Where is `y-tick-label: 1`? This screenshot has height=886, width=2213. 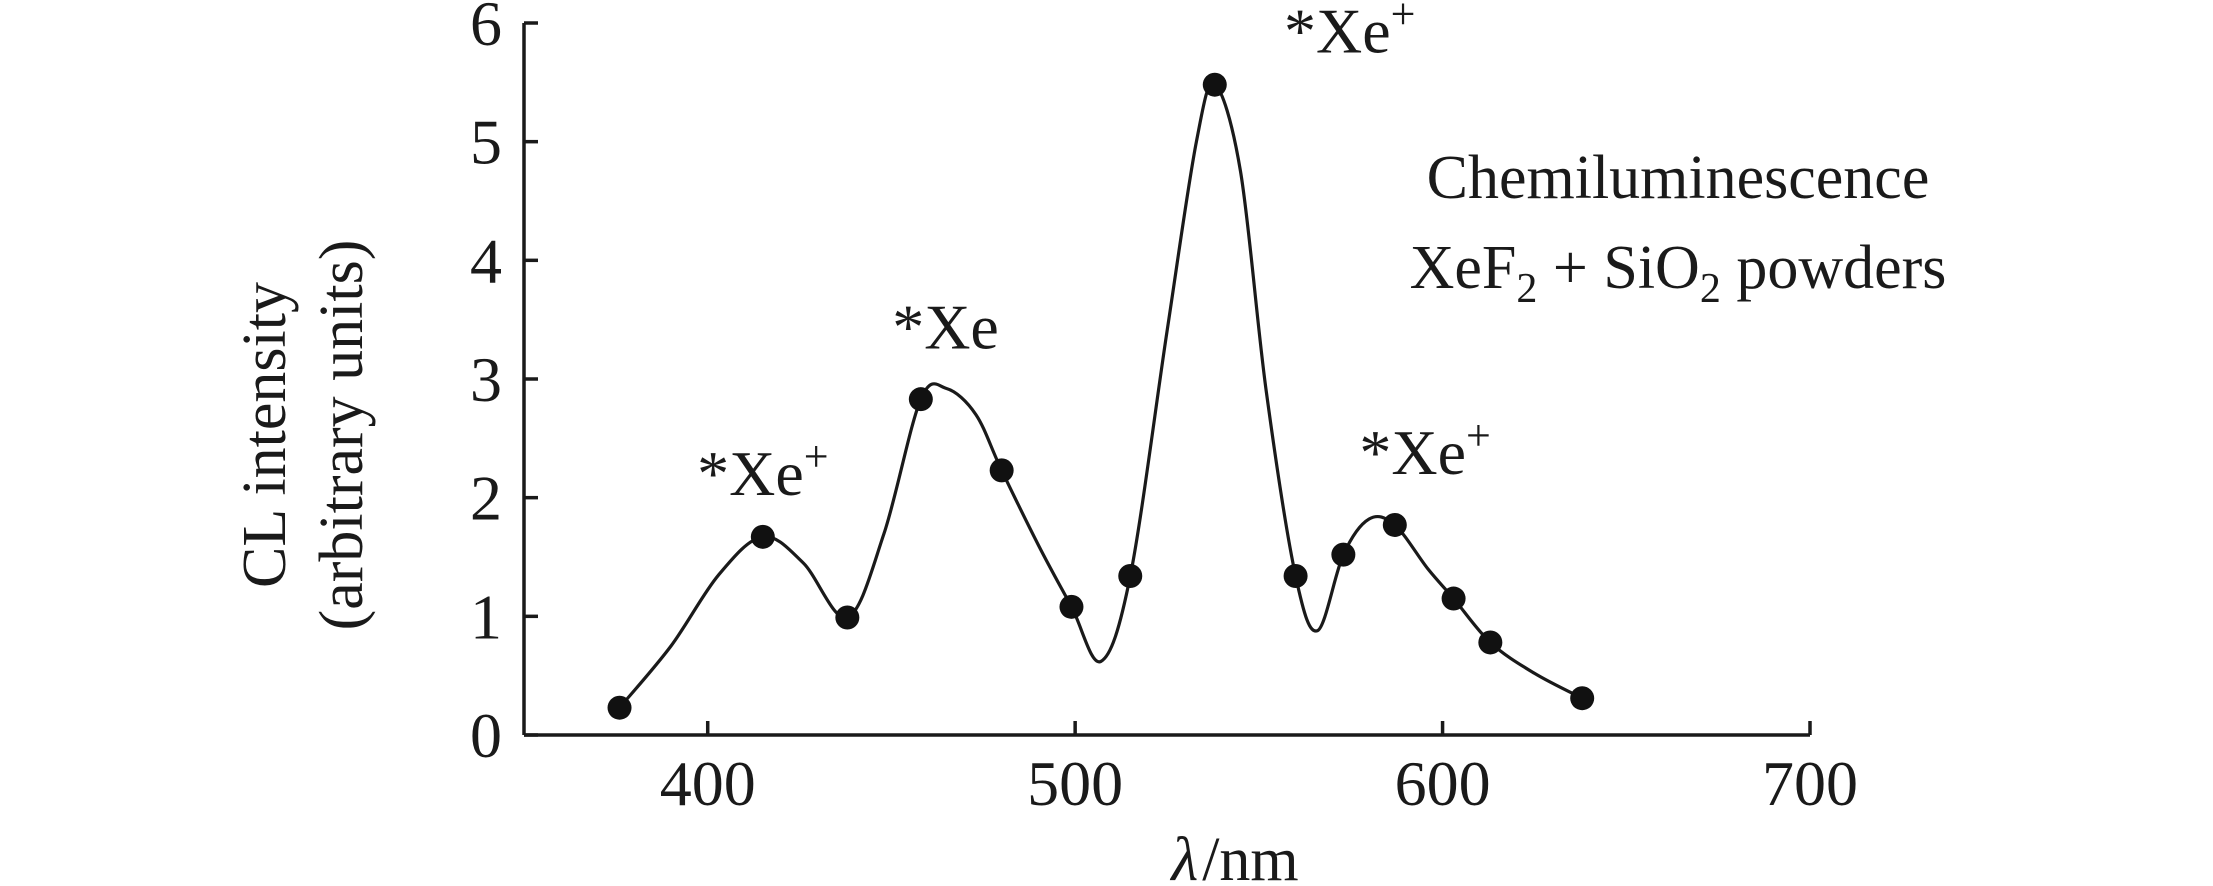 y-tick-label: 1 is located at coordinates (486, 616).